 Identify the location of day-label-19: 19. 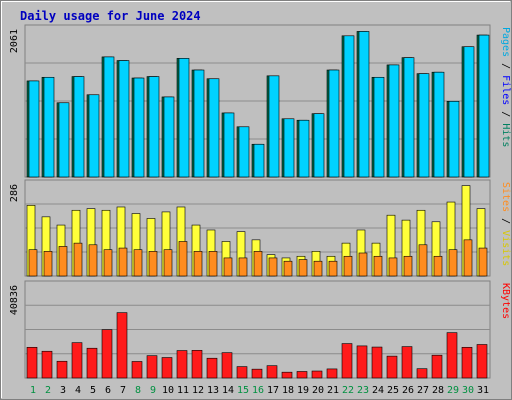
(303, 390).